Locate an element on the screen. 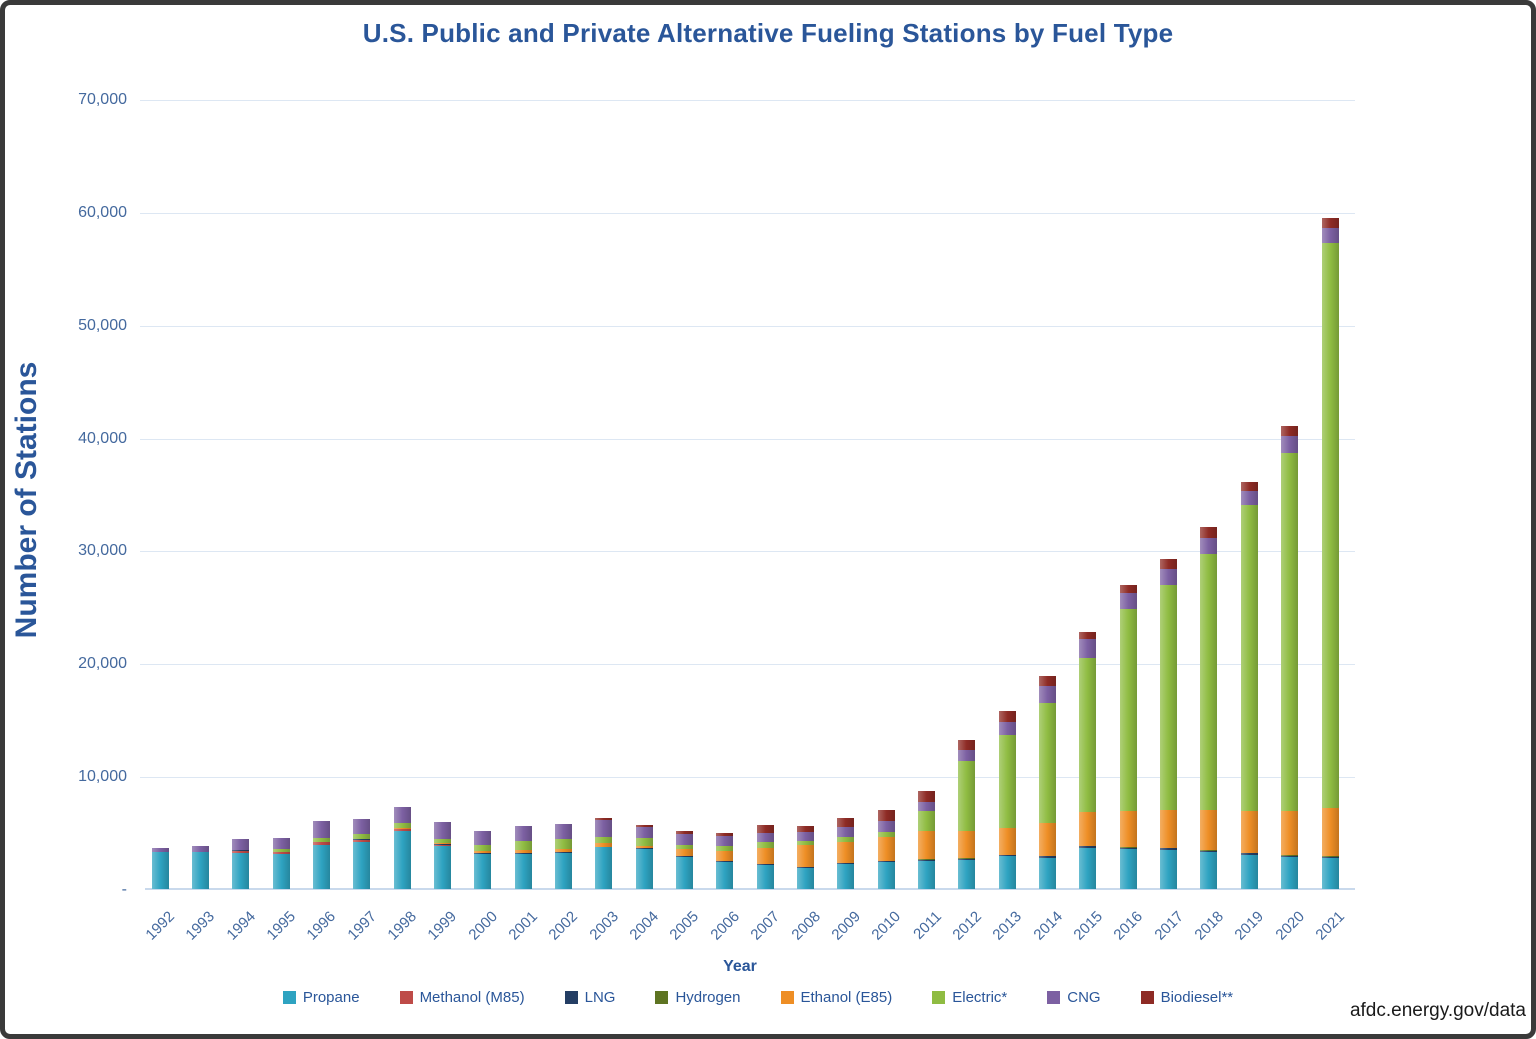 Image resolution: width=1536 pixels, height=1039 pixels. segment-2001-electric is located at coordinates (523, 846).